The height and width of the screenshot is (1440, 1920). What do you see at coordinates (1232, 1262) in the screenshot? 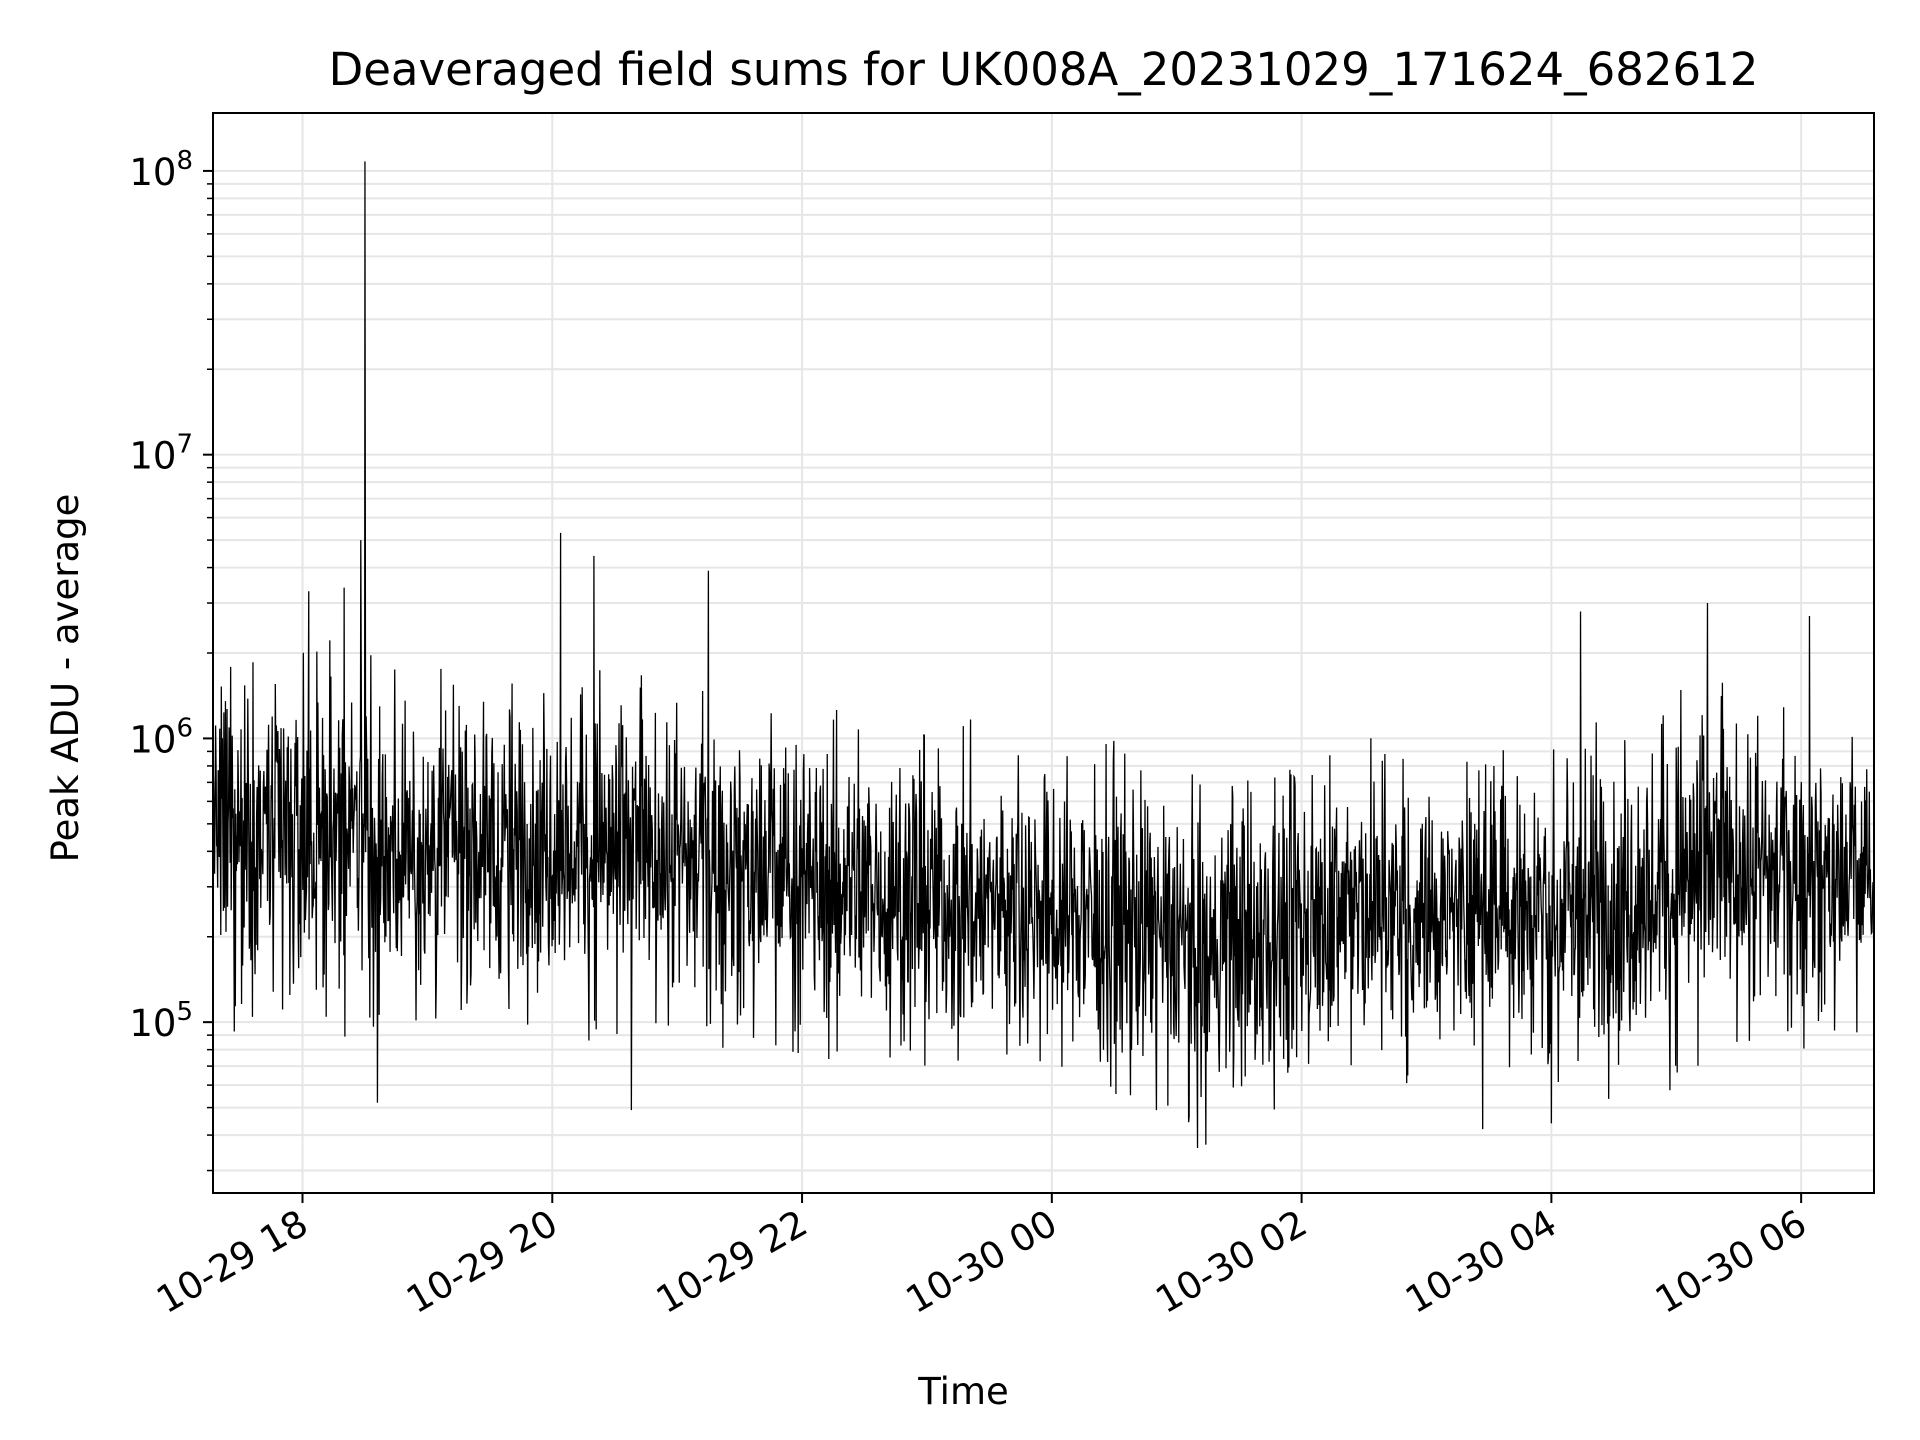
I see `x-tick-label: 10-30 02` at bounding box center [1232, 1262].